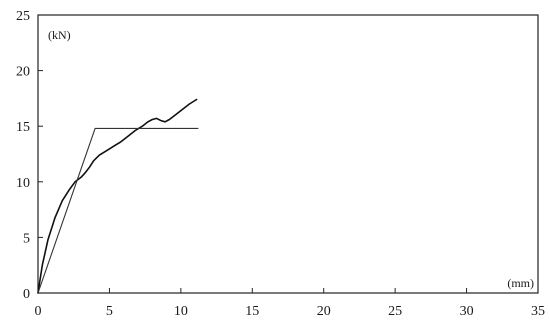  What do you see at coordinates (26, 294) in the screenshot?
I see `y-tick-label: 0` at bounding box center [26, 294].